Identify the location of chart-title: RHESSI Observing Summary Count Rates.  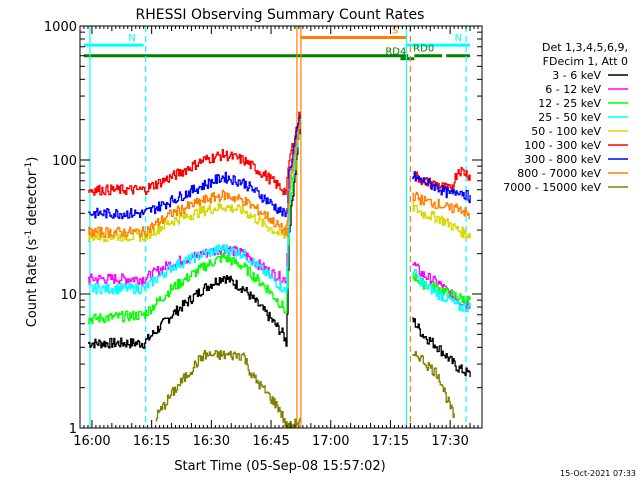
(280, 15).